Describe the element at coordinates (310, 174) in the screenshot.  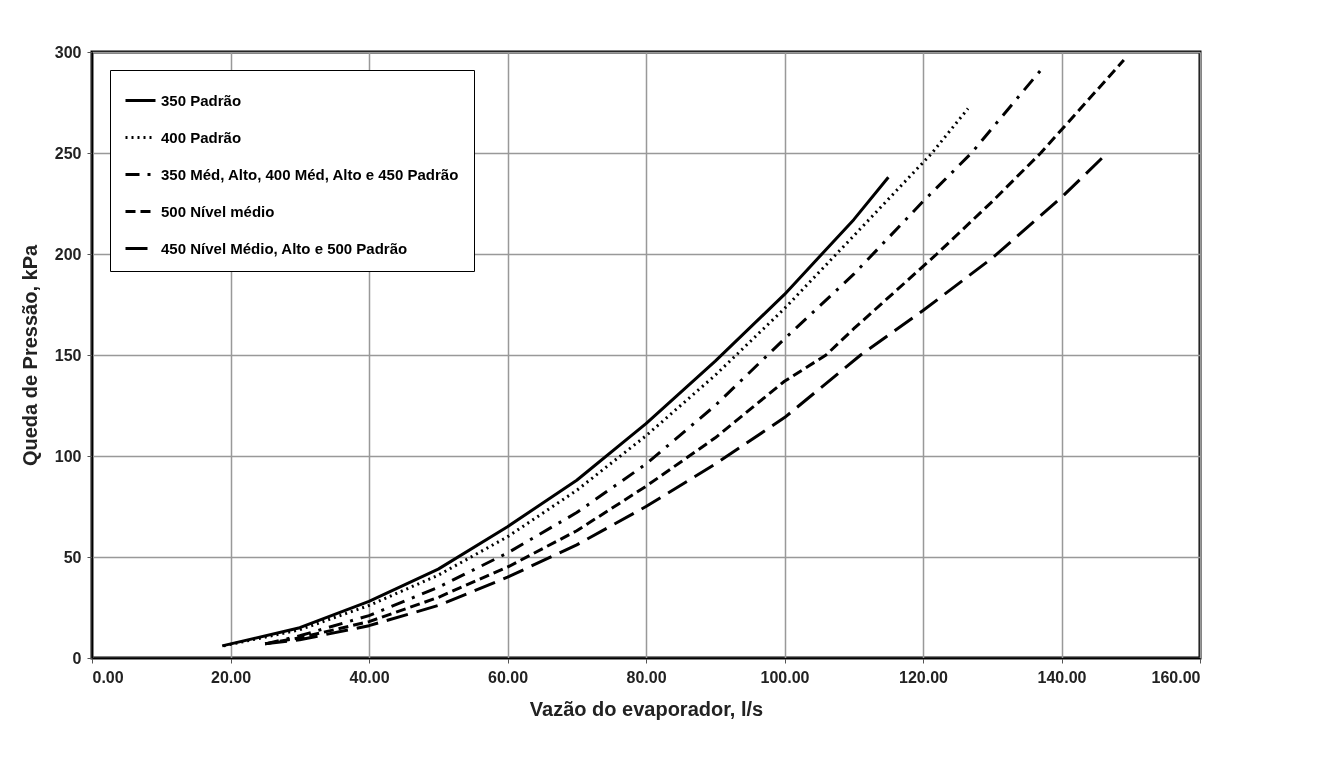
I see `legend-label: 350 Méd, Alto, 400 Méd, Alto e 450 Padrão` at that location.